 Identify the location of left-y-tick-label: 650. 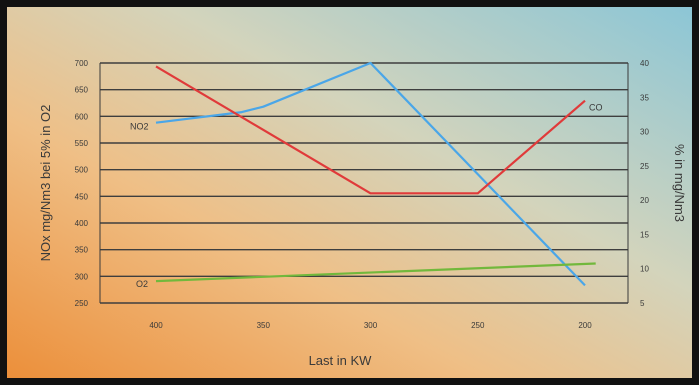
(82, 90).